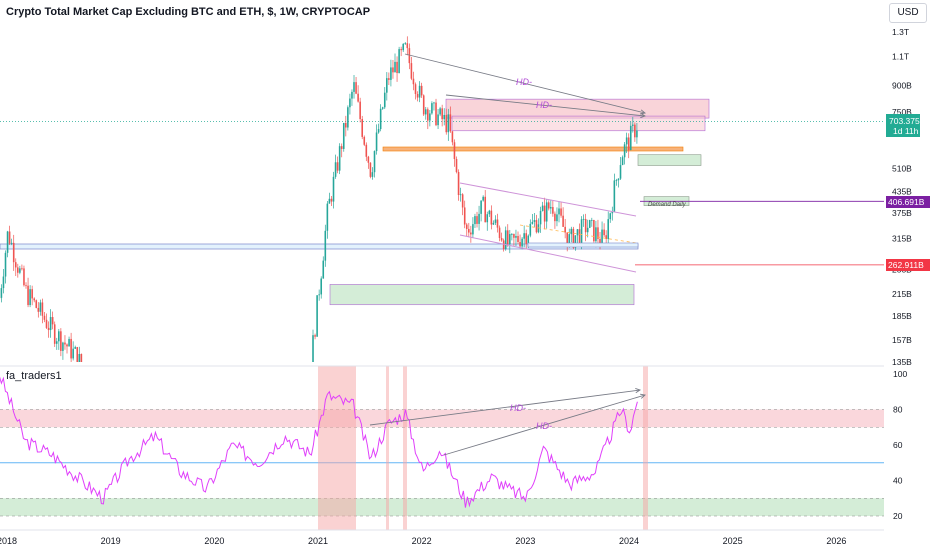 The height and width of the screenshot is (550, 932). I want to click on current-price-text: 703.375B, so click(907, 121).